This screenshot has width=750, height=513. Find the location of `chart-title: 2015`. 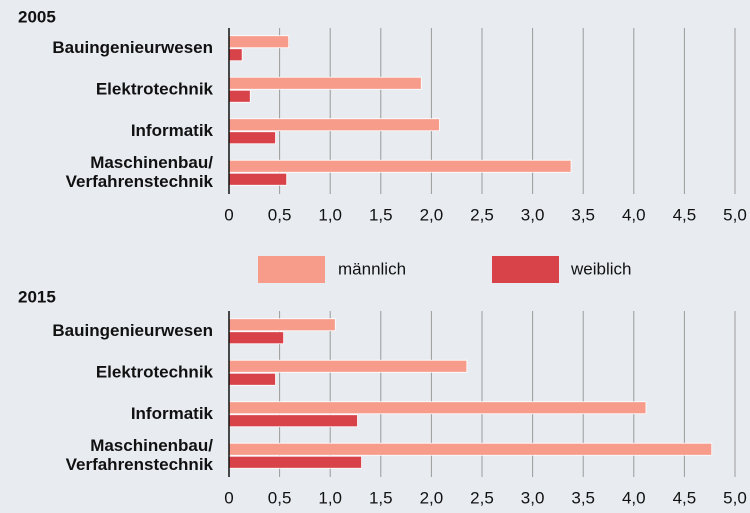

chart-title: 2015 is located at coordinates (37, 296).